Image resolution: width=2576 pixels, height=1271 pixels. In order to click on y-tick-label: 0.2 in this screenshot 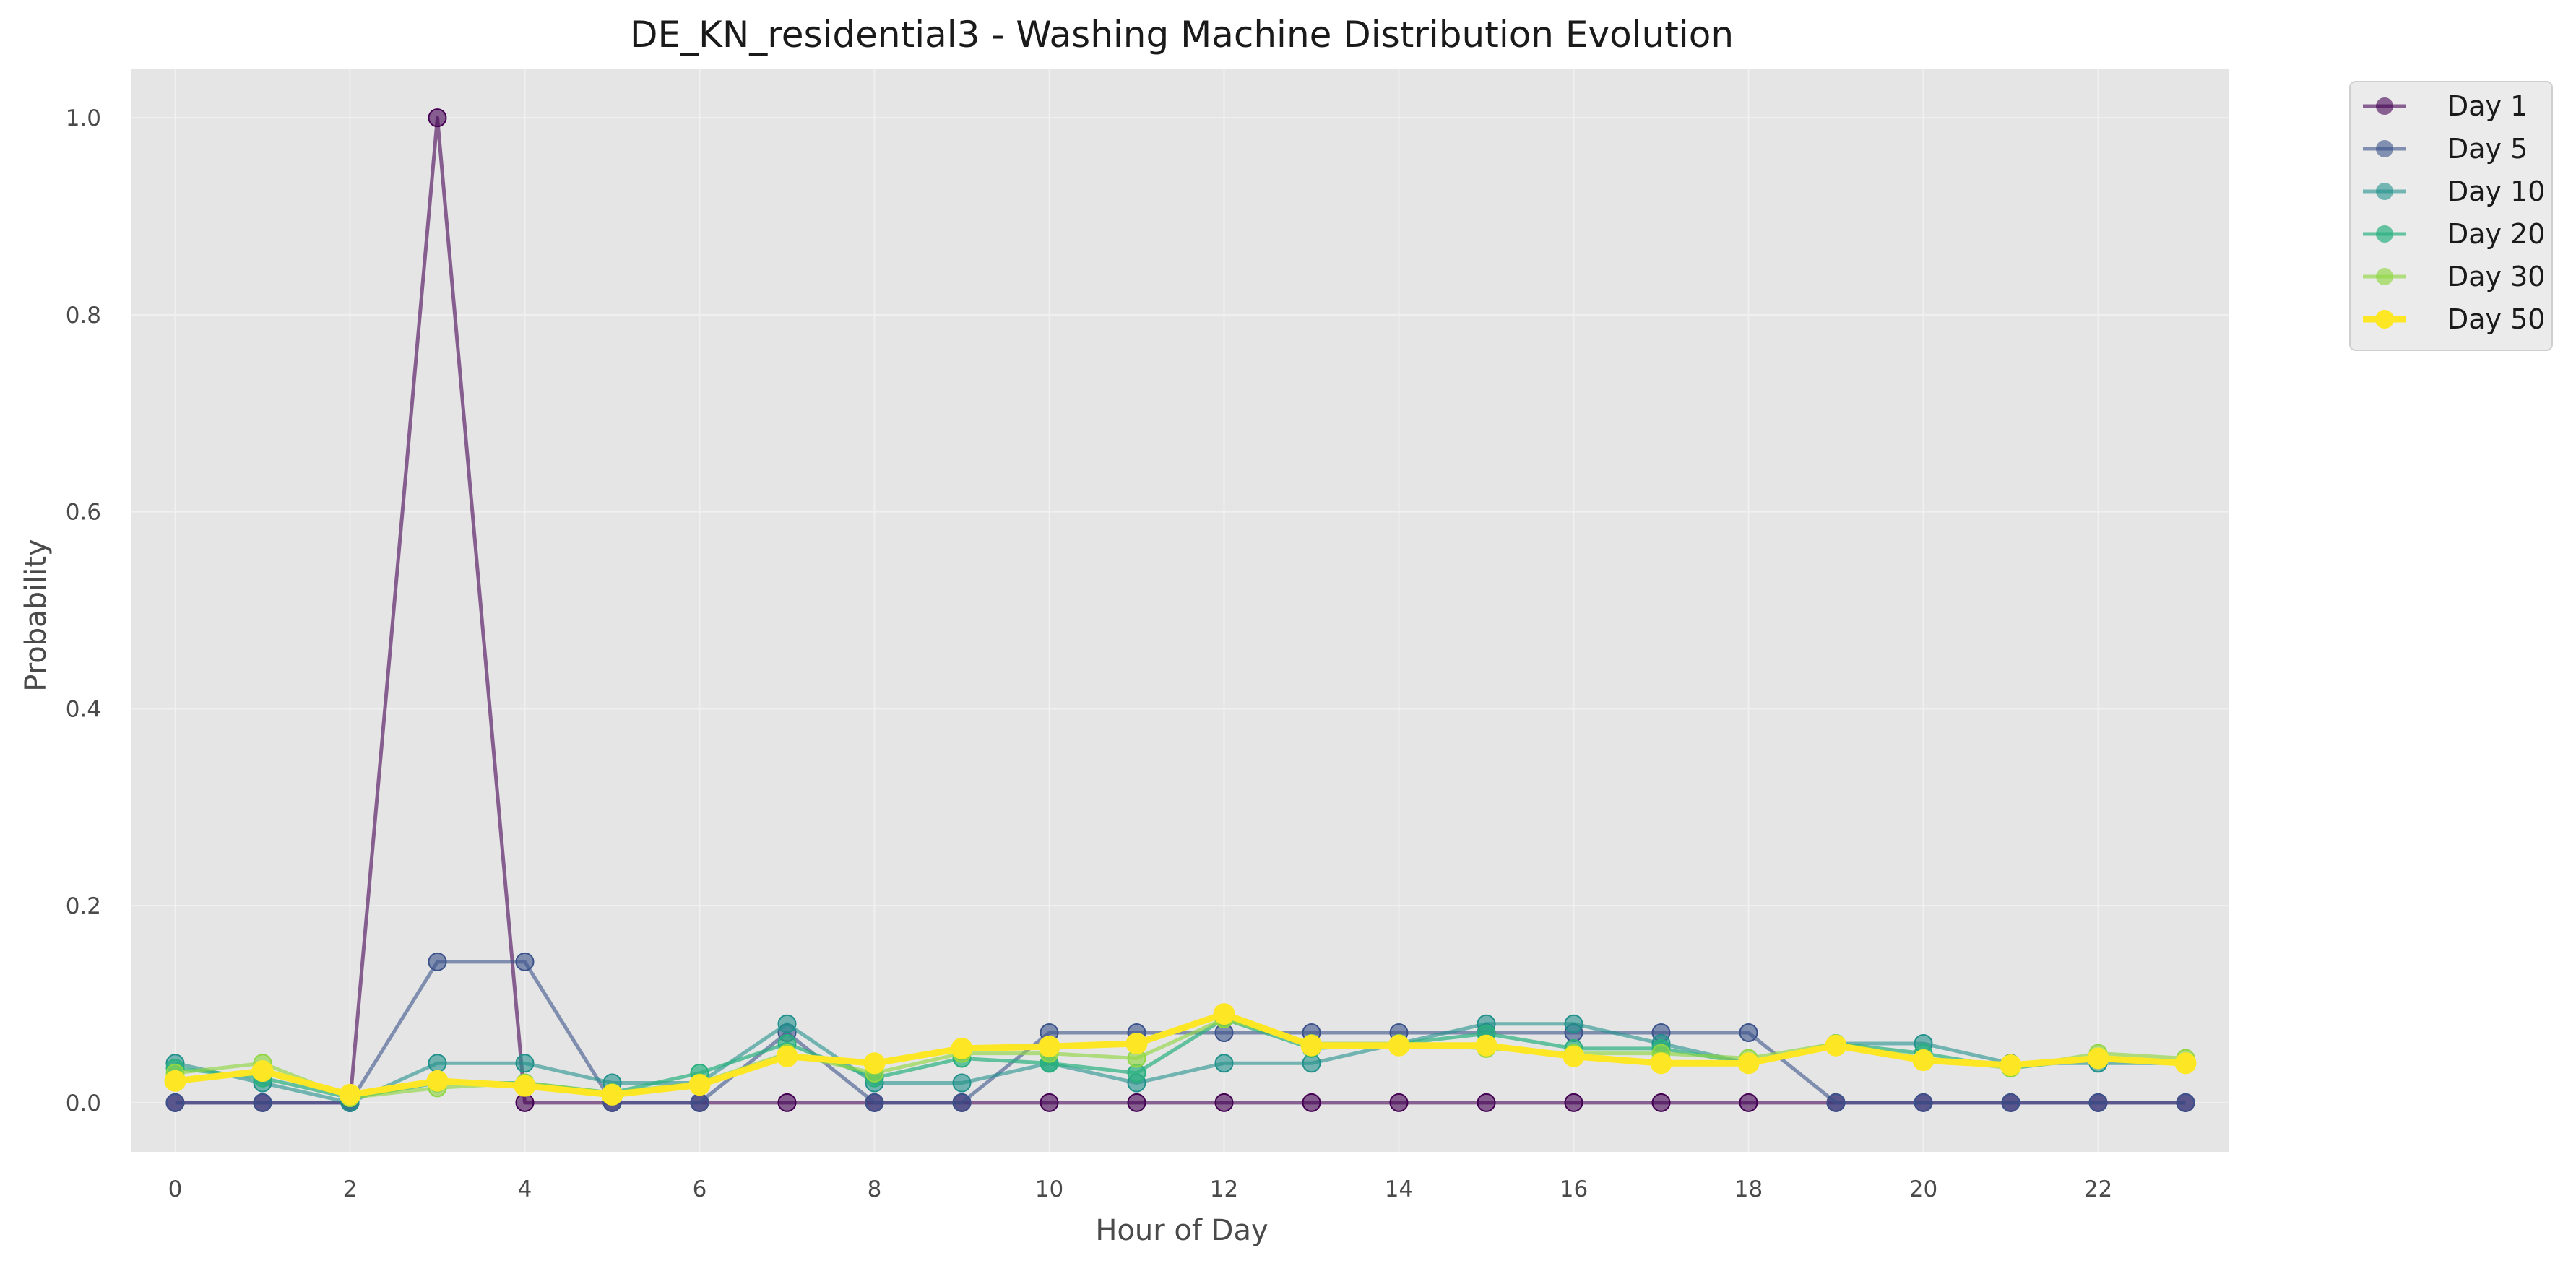, I will do `click(83, 906)`.